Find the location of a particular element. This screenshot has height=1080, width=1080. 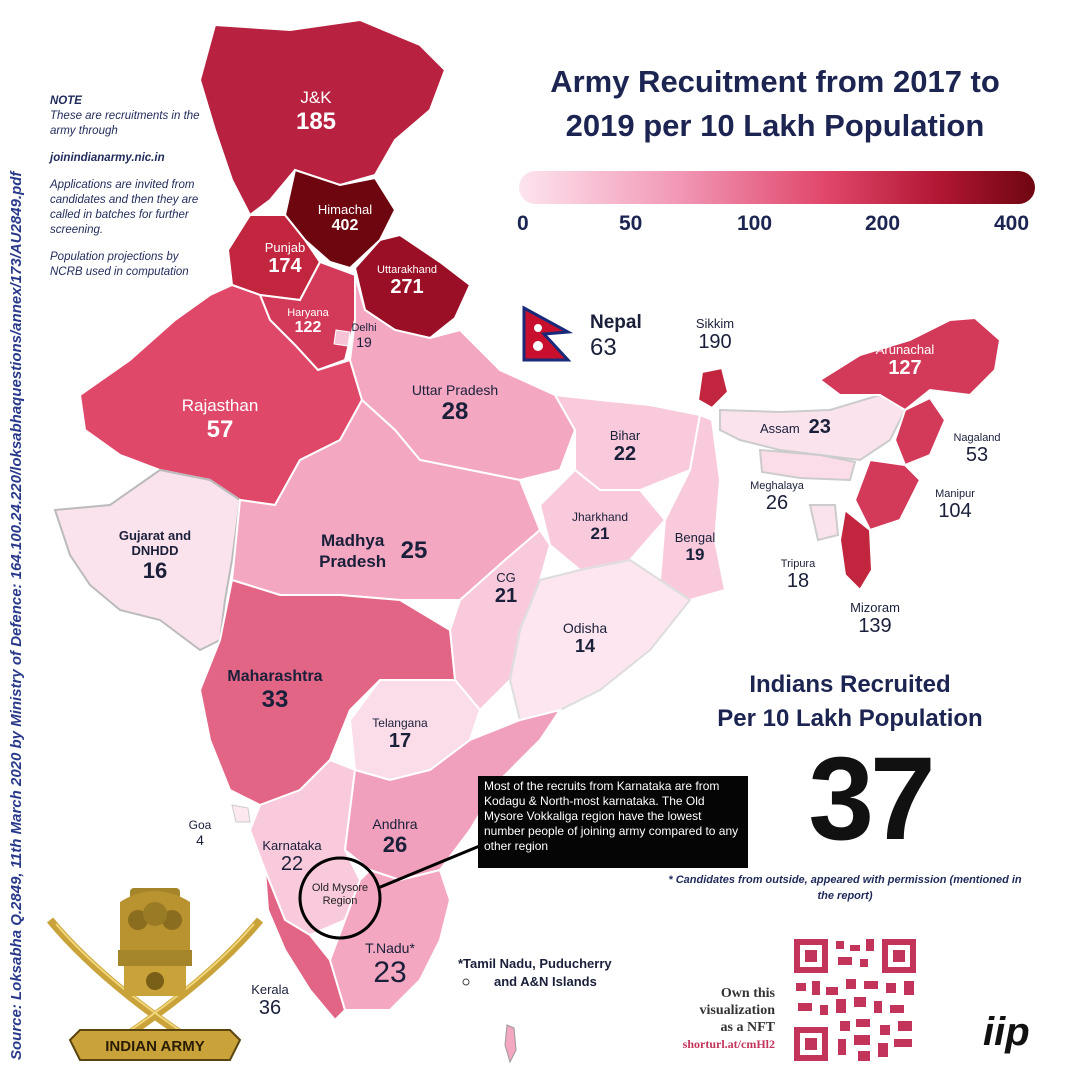

total-value: 37 is located at coordinates (871, 799).